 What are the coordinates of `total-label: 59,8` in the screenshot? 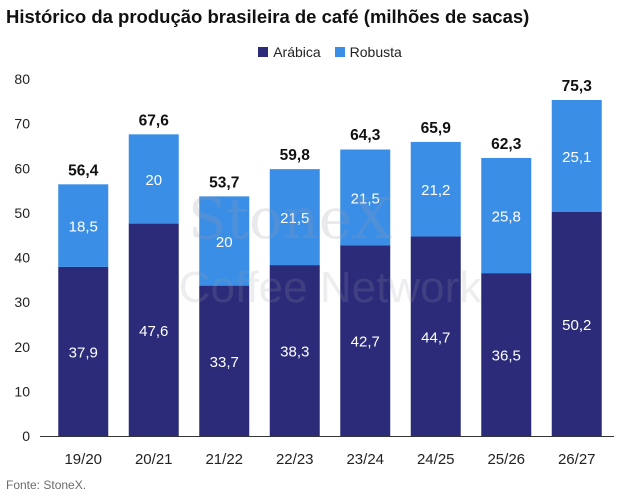 It's located at (295, 155).